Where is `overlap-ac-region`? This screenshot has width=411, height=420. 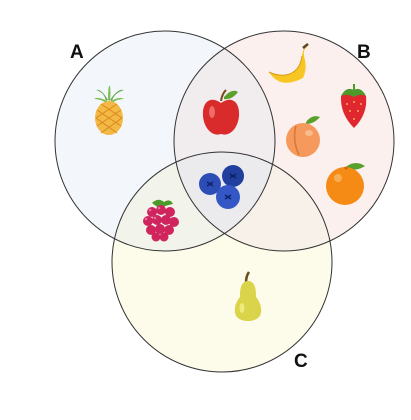
overlap-ac-region is located at coordinates (193, 201).